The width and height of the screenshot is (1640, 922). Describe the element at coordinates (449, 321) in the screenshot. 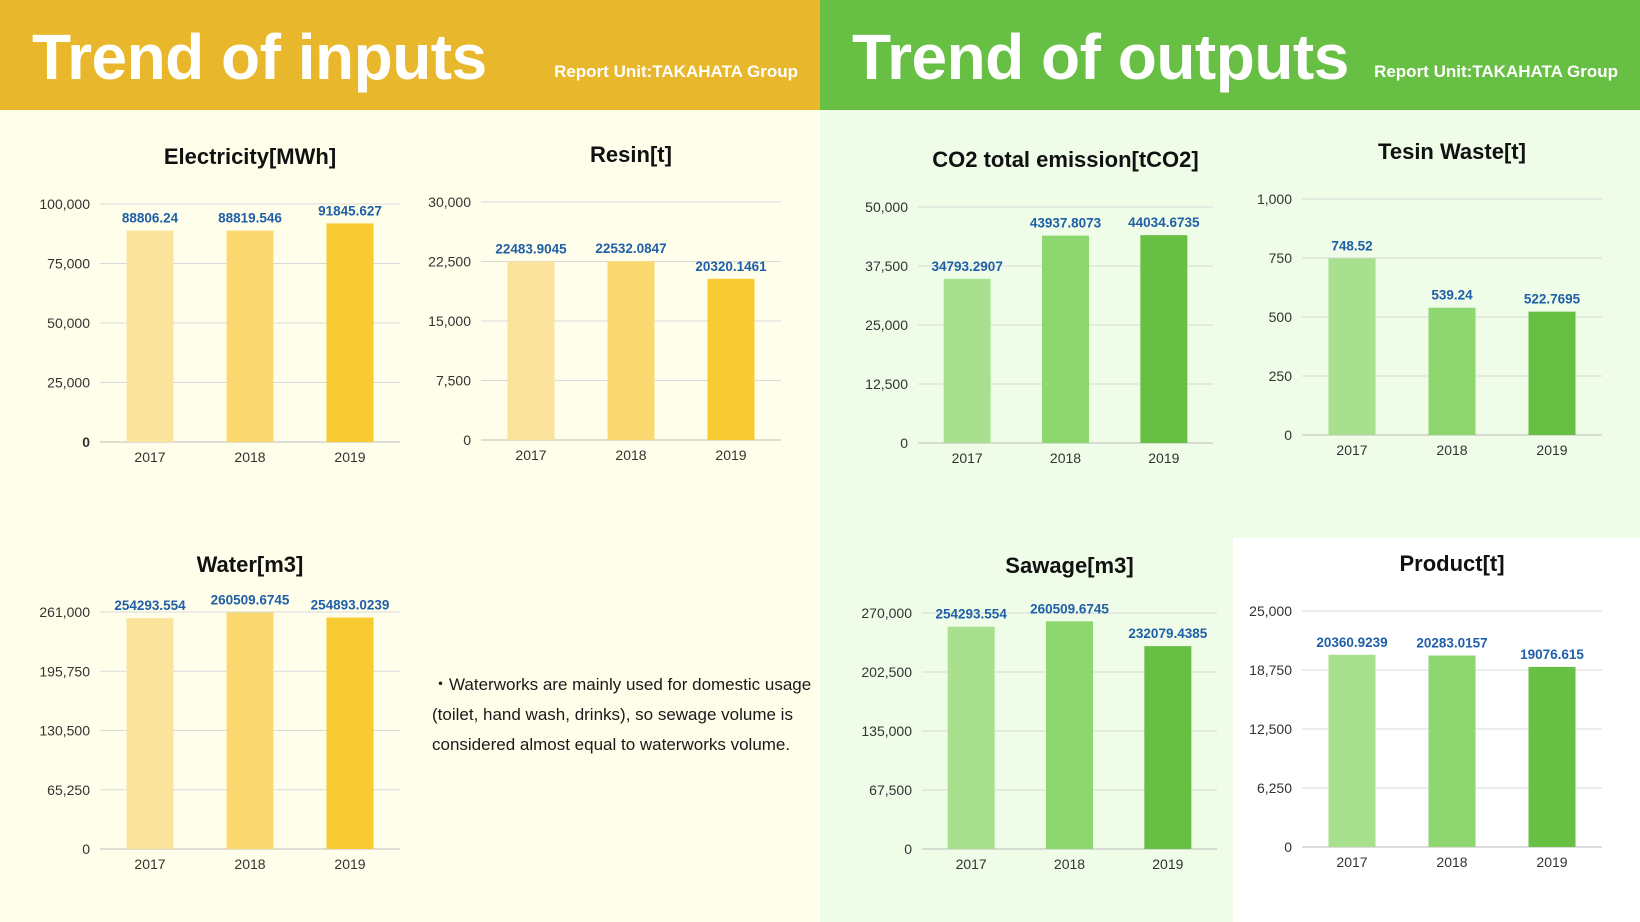

I see `y-tick-label: 15,000` at that location.